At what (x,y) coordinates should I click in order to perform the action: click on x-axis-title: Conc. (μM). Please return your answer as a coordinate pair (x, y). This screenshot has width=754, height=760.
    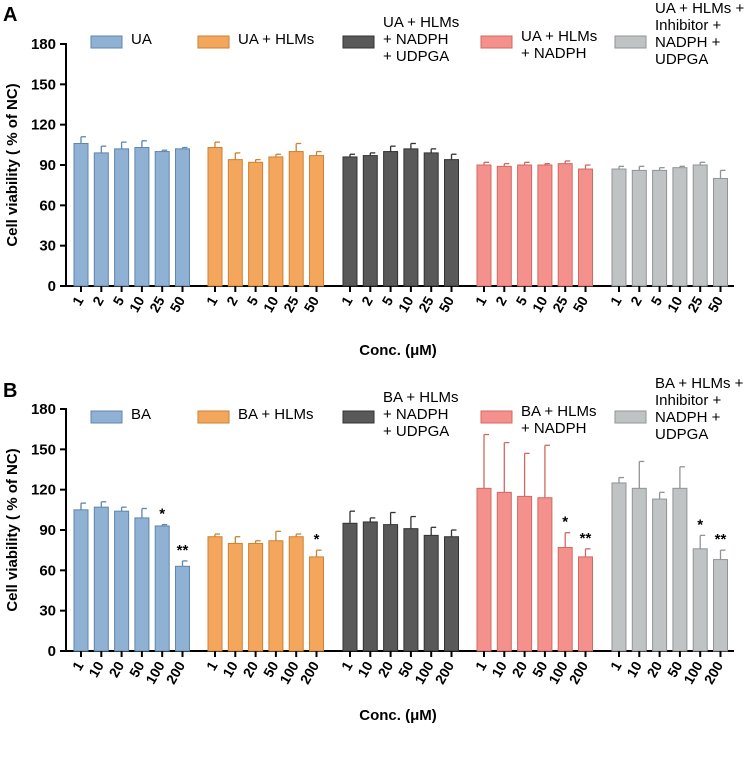
    Looking at the image, I should click on (398, 350).